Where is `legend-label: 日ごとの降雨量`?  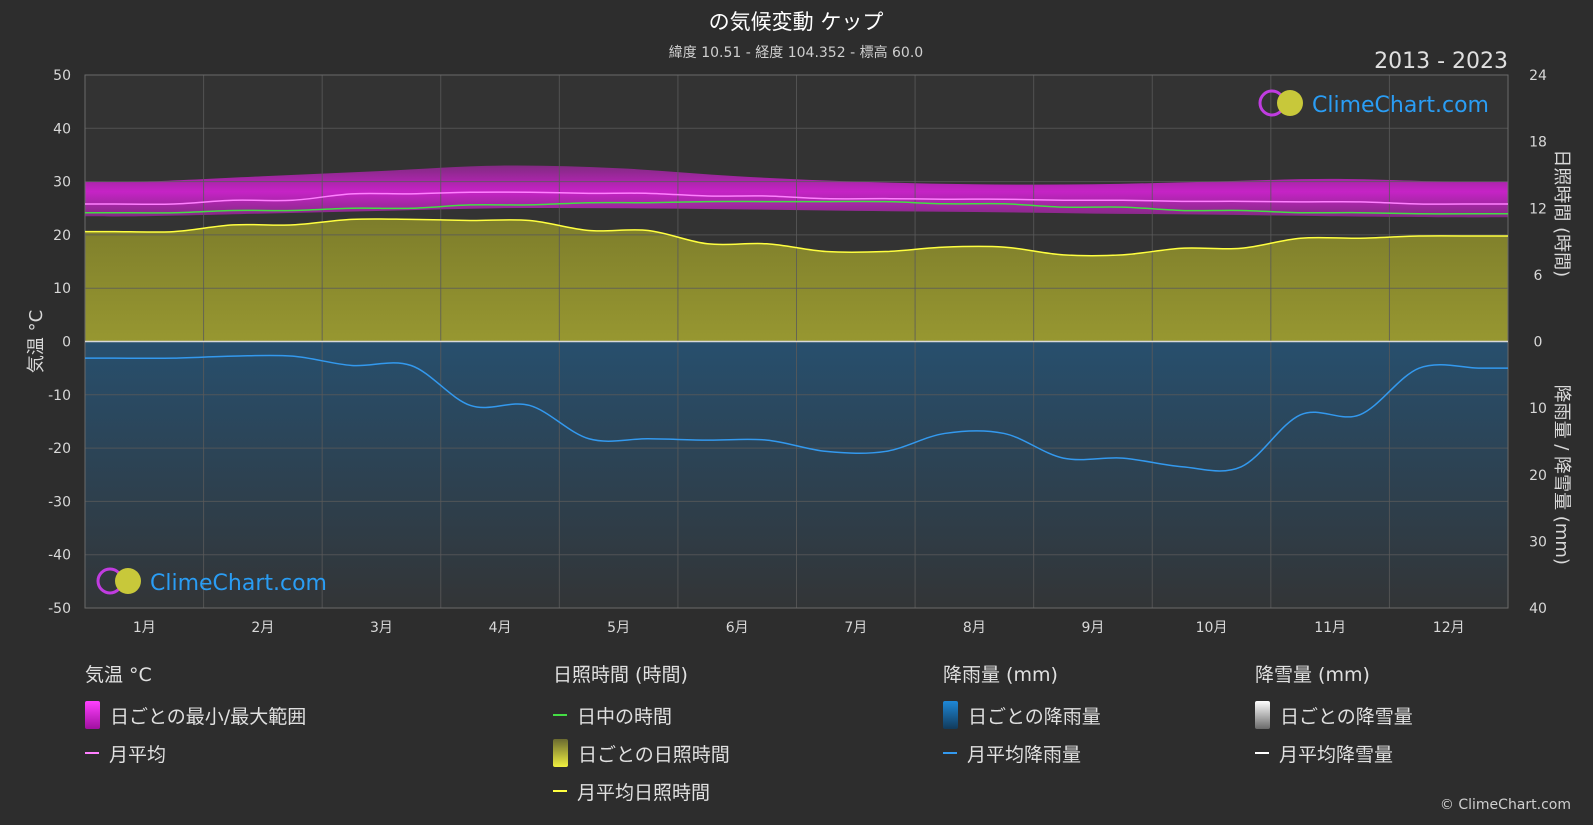
legend-label: 日ごとの降雨量 is located at coordinates (1034, 716).